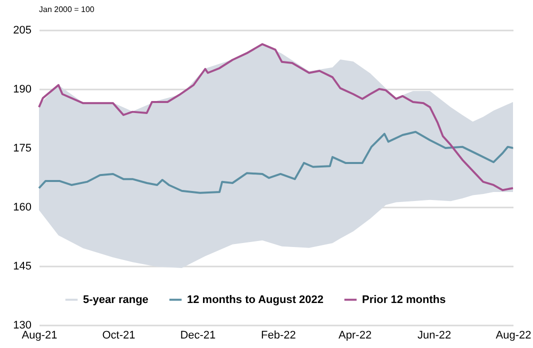 This screenshot has height=348, width=533. I want to click on legend-label: Prior 12 months, so click(404, 300).